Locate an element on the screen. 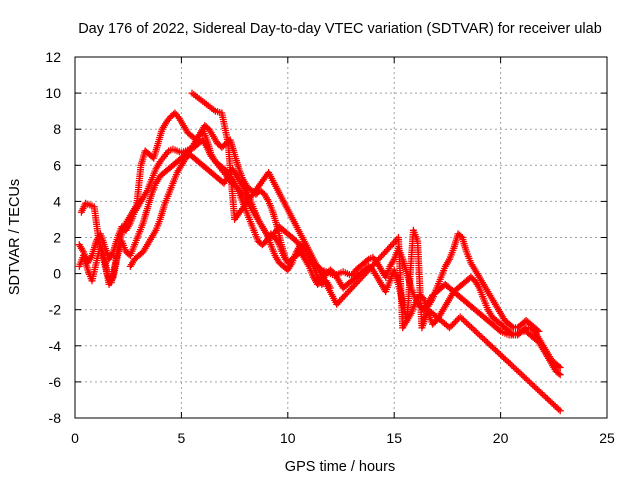  x-tick-label: 15 is located at coordinates (394, 438).